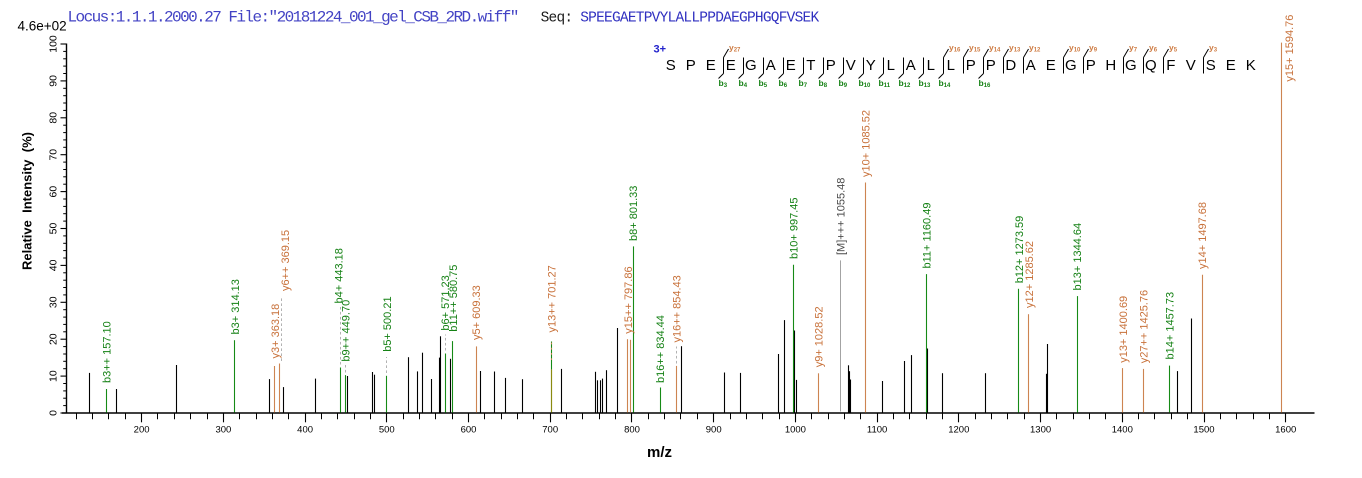 This screenshot has height=478, width=1362. I want to click on svg-text: Seq:, so click(557, 19).